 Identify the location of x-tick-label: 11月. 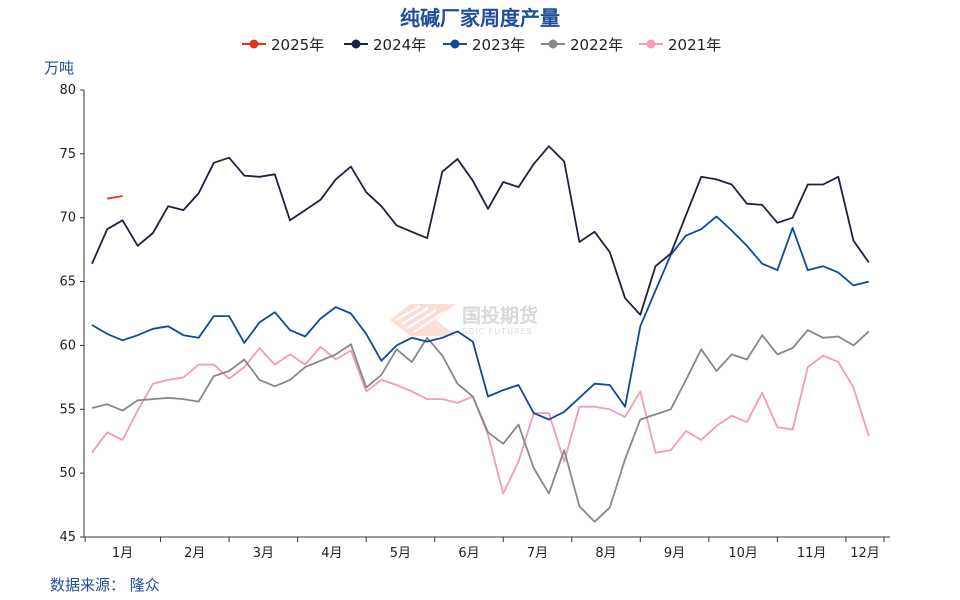
(812, 553).